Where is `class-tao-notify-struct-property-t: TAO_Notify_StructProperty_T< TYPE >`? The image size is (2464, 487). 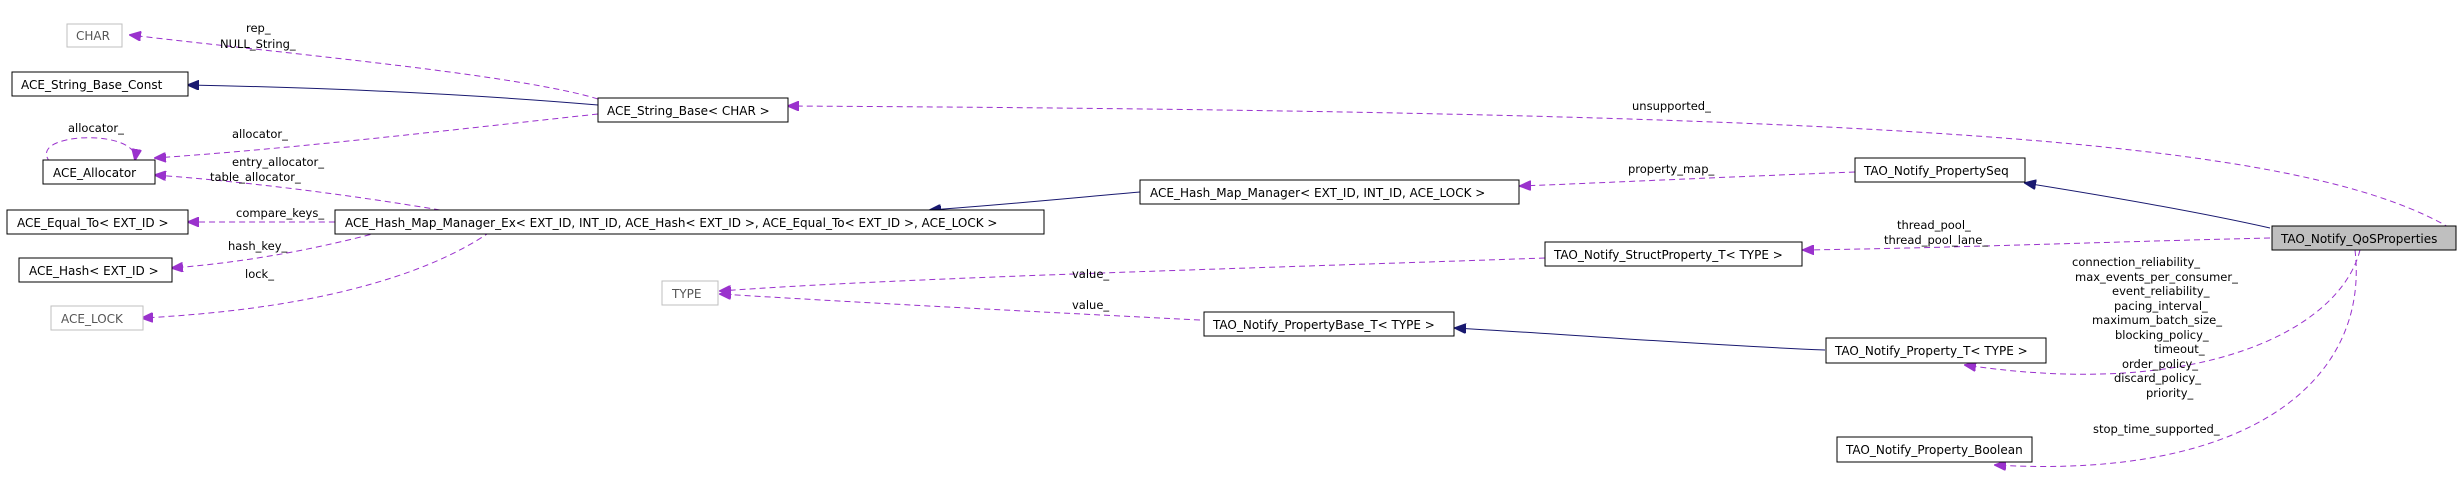 class-tao-notify-struct-property-t: TAO_Notify_StructProperty_T< TYPE > is located at coordinates (1673, 254).